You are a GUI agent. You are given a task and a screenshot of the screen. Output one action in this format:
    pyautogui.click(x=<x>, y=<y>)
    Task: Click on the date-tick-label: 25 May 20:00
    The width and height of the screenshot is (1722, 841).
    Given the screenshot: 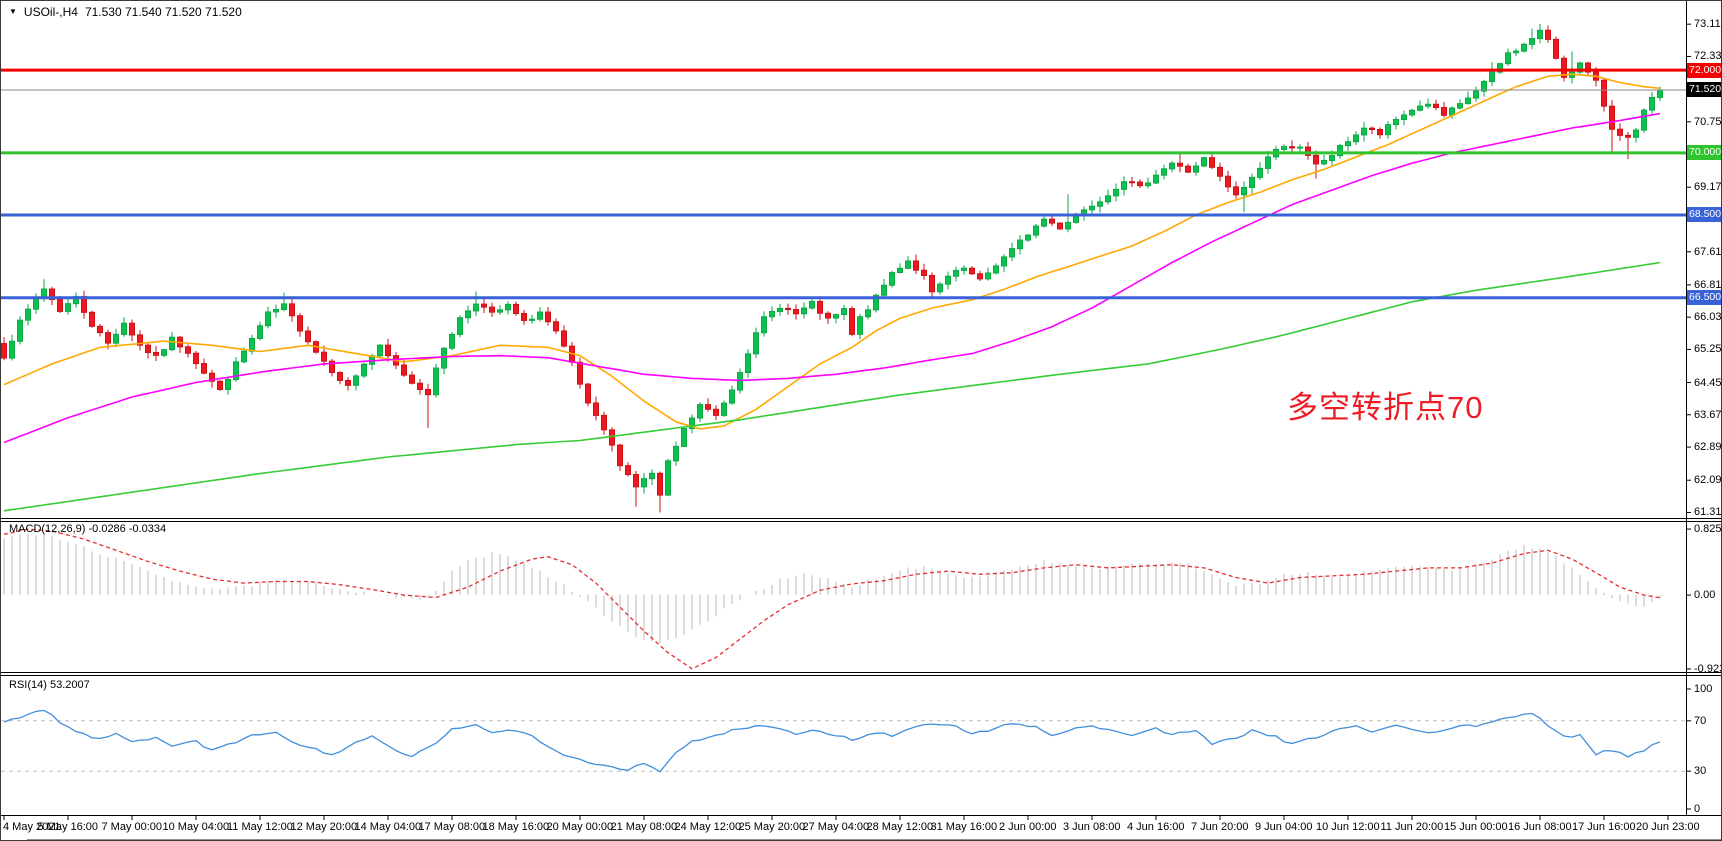 What is the action you would take?
    pyautogui.click(x=772, y=827)
    